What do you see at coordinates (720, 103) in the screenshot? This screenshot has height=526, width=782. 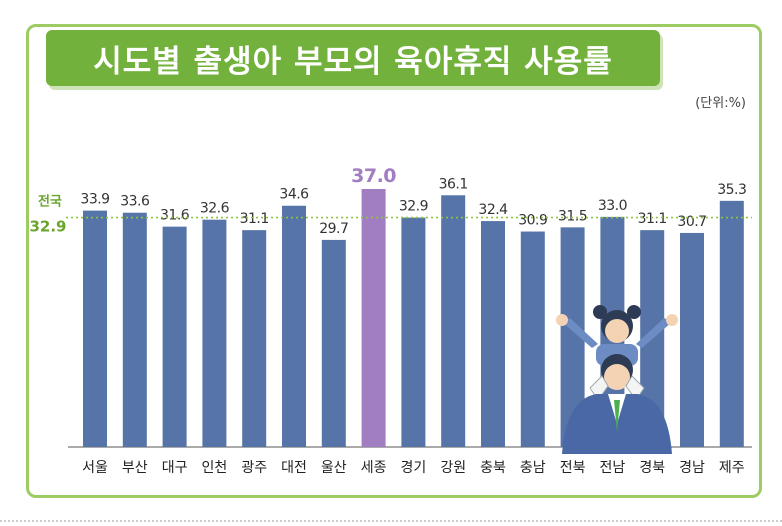 I see `unit-label: (단위:%)` at bounding box center [720, 103].